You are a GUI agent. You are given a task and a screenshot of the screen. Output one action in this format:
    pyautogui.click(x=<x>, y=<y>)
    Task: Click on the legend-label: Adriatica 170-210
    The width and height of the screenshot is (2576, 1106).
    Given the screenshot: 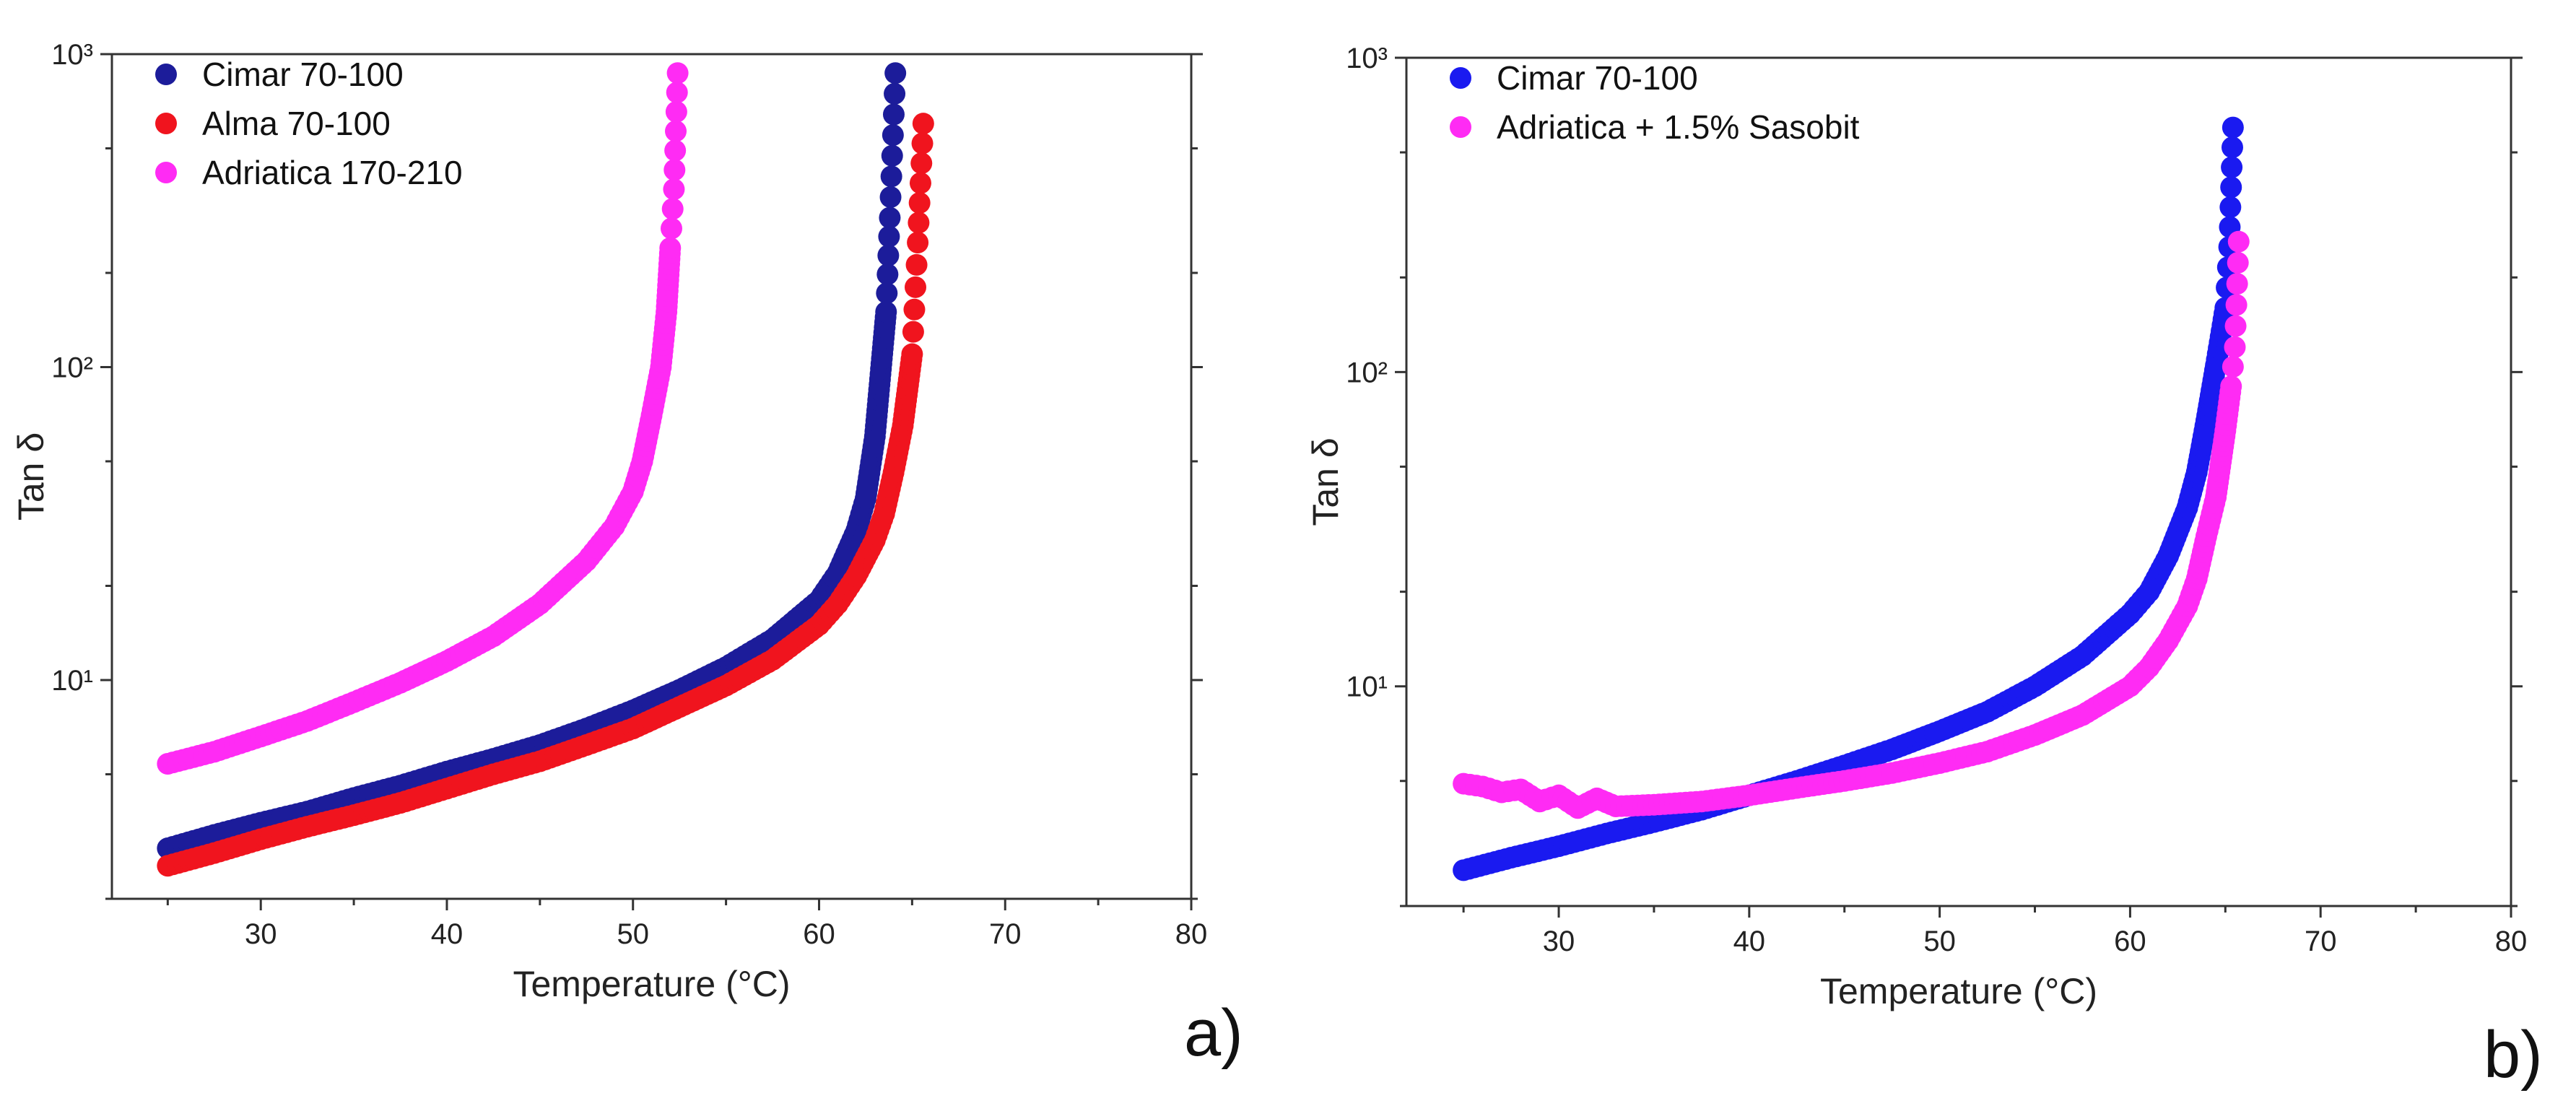 What is the action you would take?
    pyautogui.click(x=332, y=172)
    